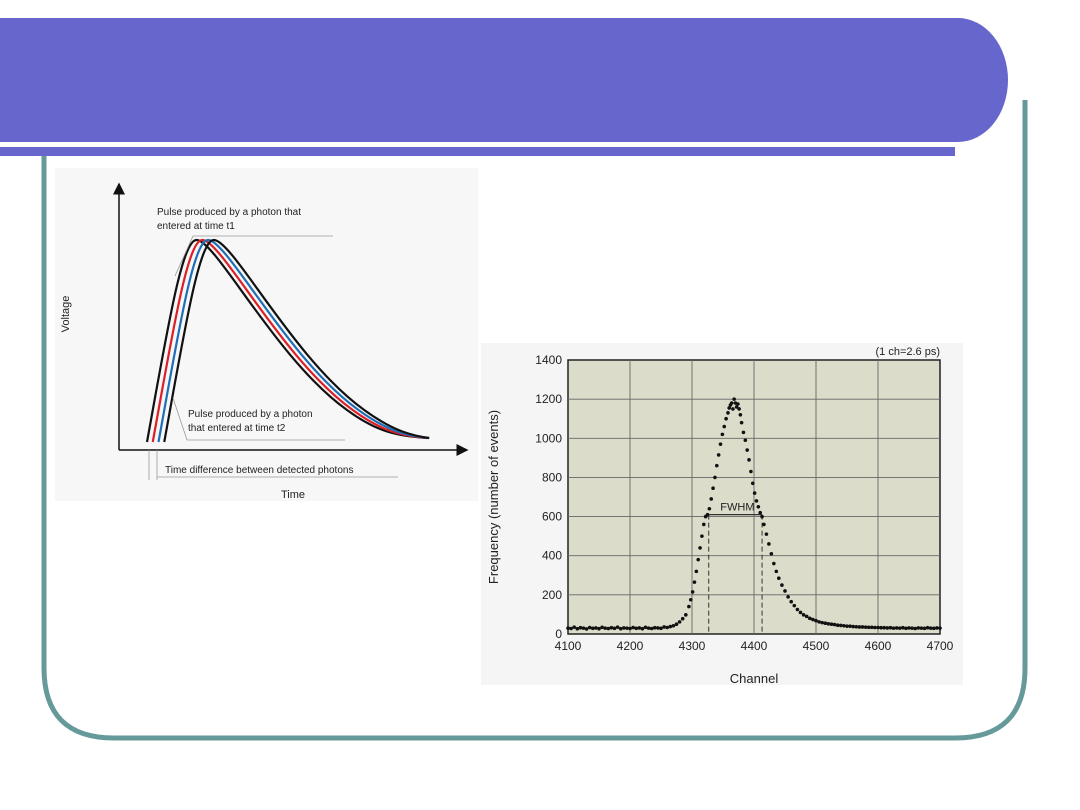 This screenshot has width=1080, height=810. What do you see at coordinates (754, 646) in the screenshot?
I see `x-tick-label-4400: 4400` at bounding box center [754, 646].